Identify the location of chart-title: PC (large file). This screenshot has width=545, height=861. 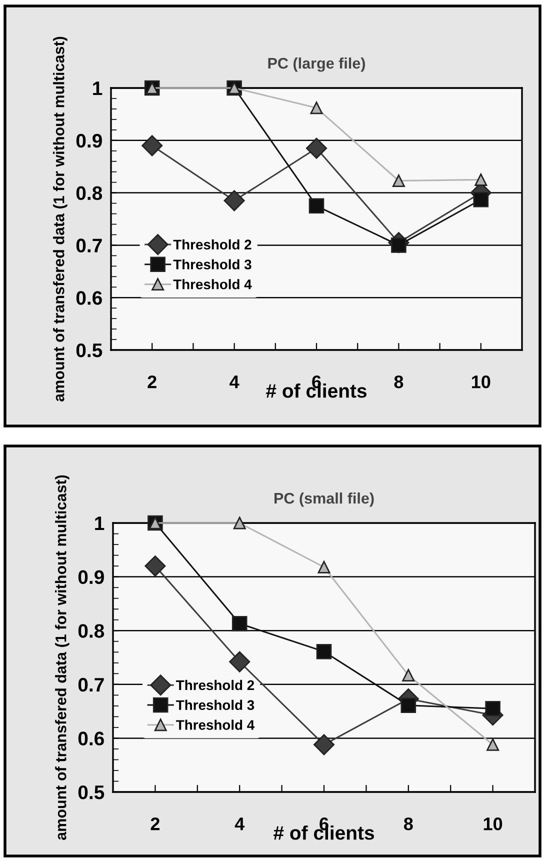
(316, 64).